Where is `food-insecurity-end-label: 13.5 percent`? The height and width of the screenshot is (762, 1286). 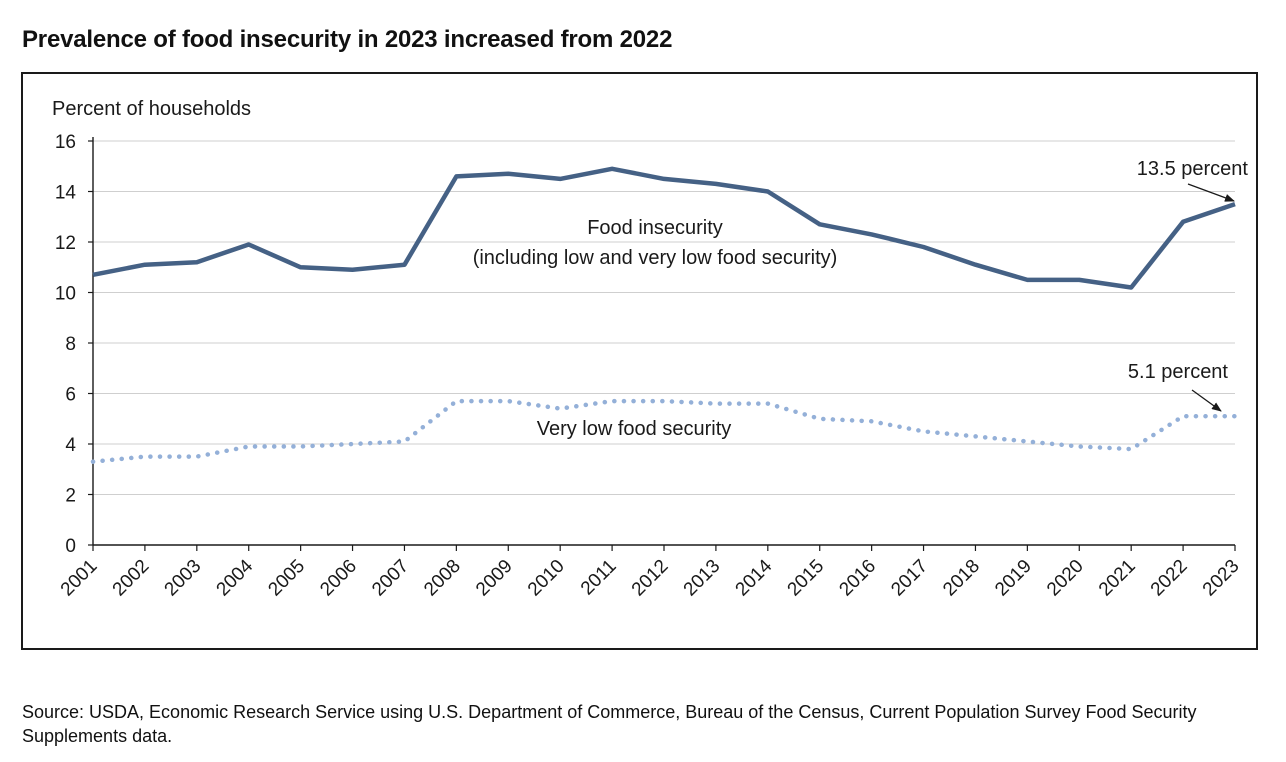 food-insecurity-end-label: 13.5 percent is located at coordinates (1193, 169).